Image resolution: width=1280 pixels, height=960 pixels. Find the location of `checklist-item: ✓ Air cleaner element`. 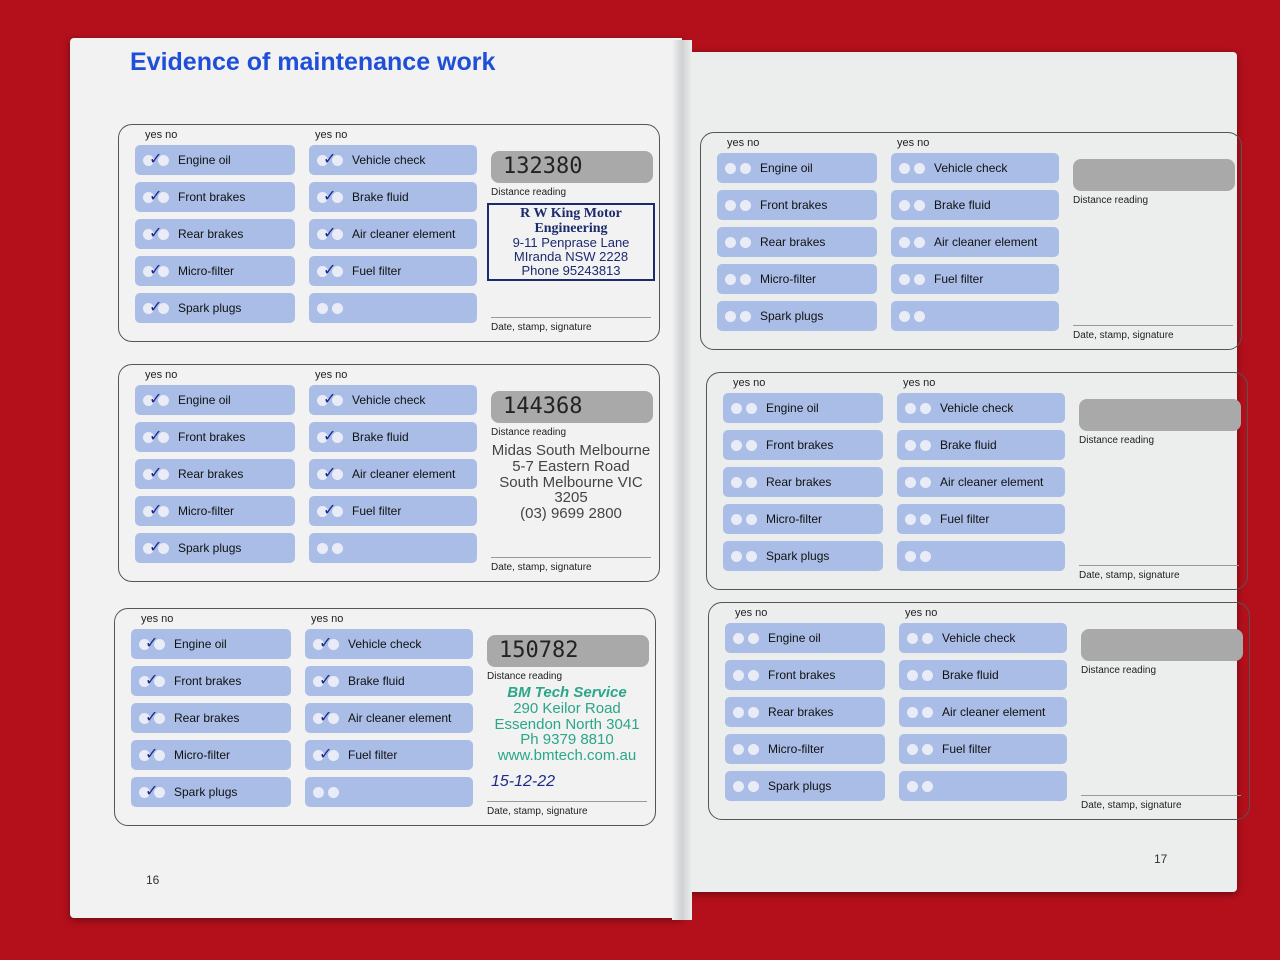

checklist-item: ✓ Air cleaner element is located at coordinates (389, 718).